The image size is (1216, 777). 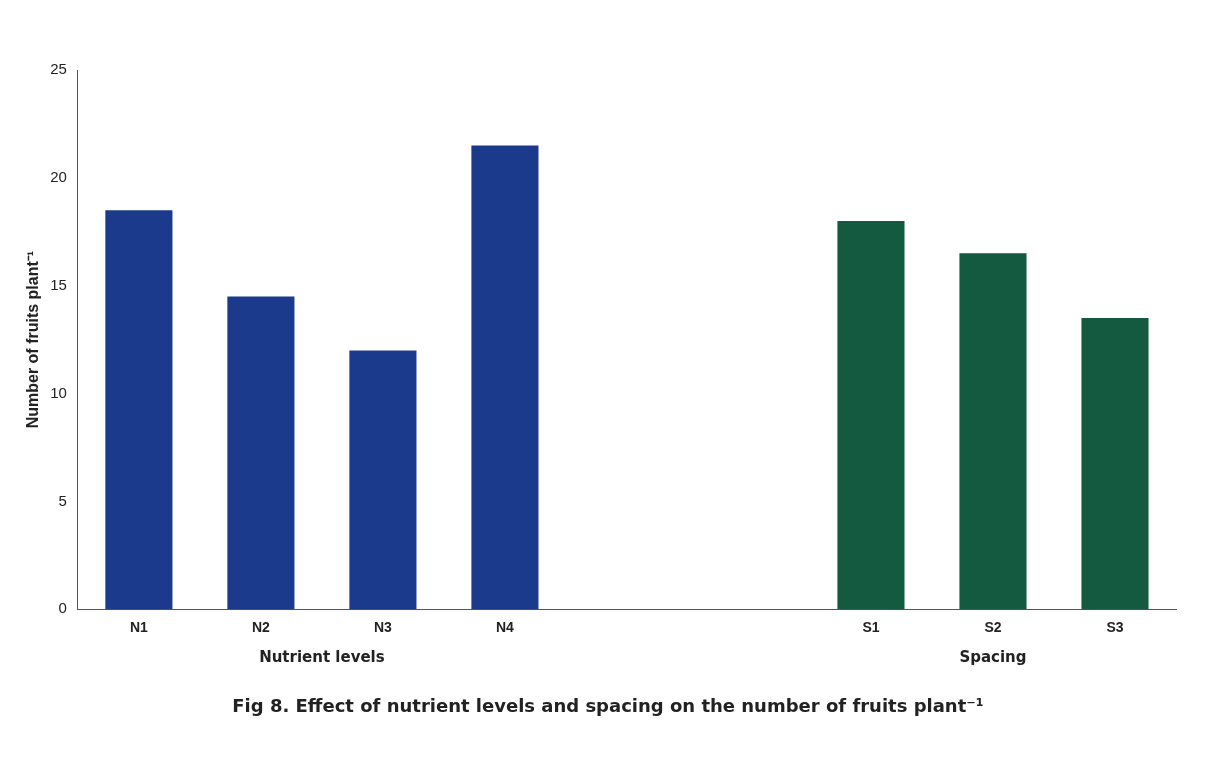 I want to click on x-tick-label: S3, so click(x=1115, y=627).